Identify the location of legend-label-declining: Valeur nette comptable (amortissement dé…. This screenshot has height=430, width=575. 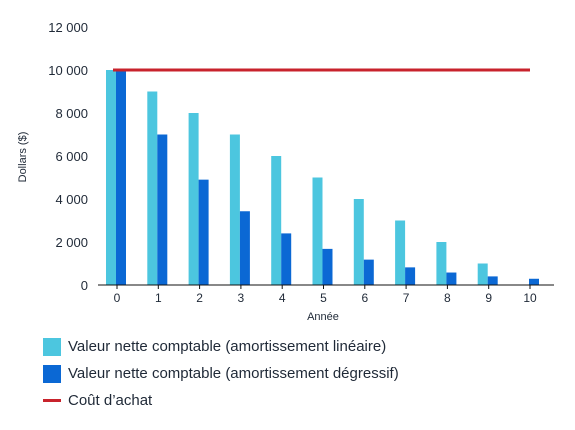
(233, 373).